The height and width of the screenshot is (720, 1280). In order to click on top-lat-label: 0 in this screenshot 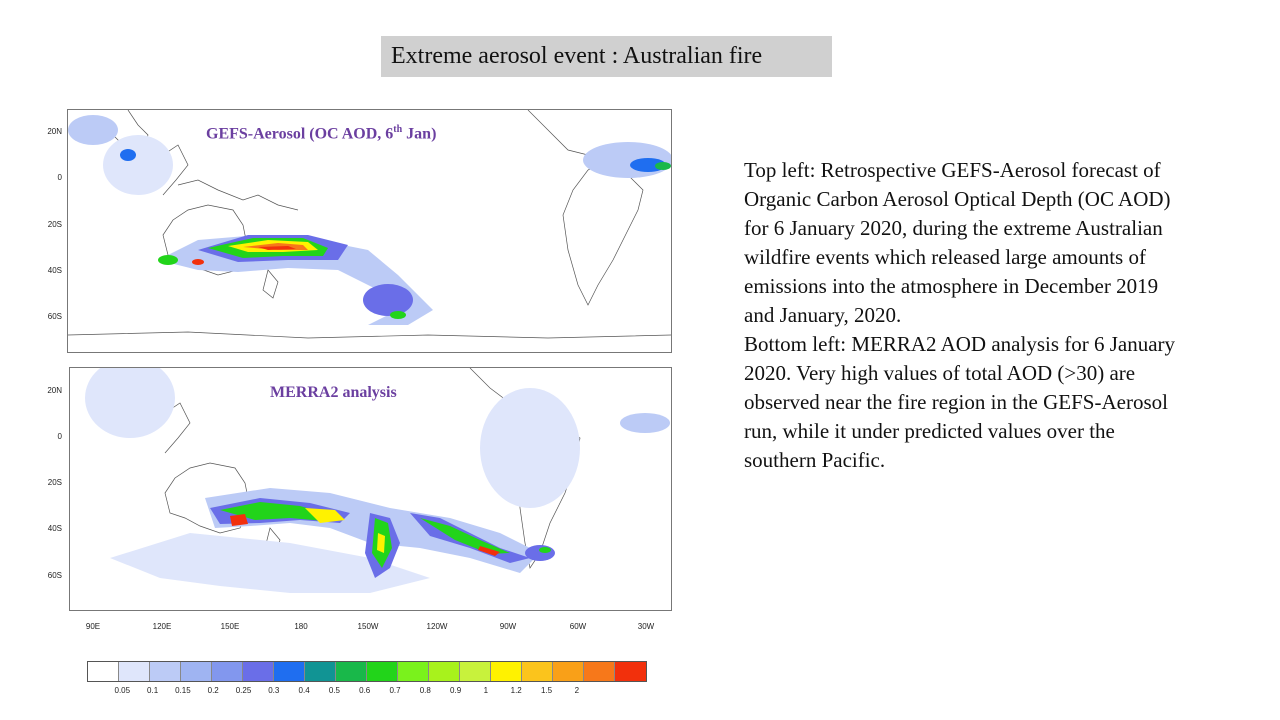, I will do `click(59, 177)`.